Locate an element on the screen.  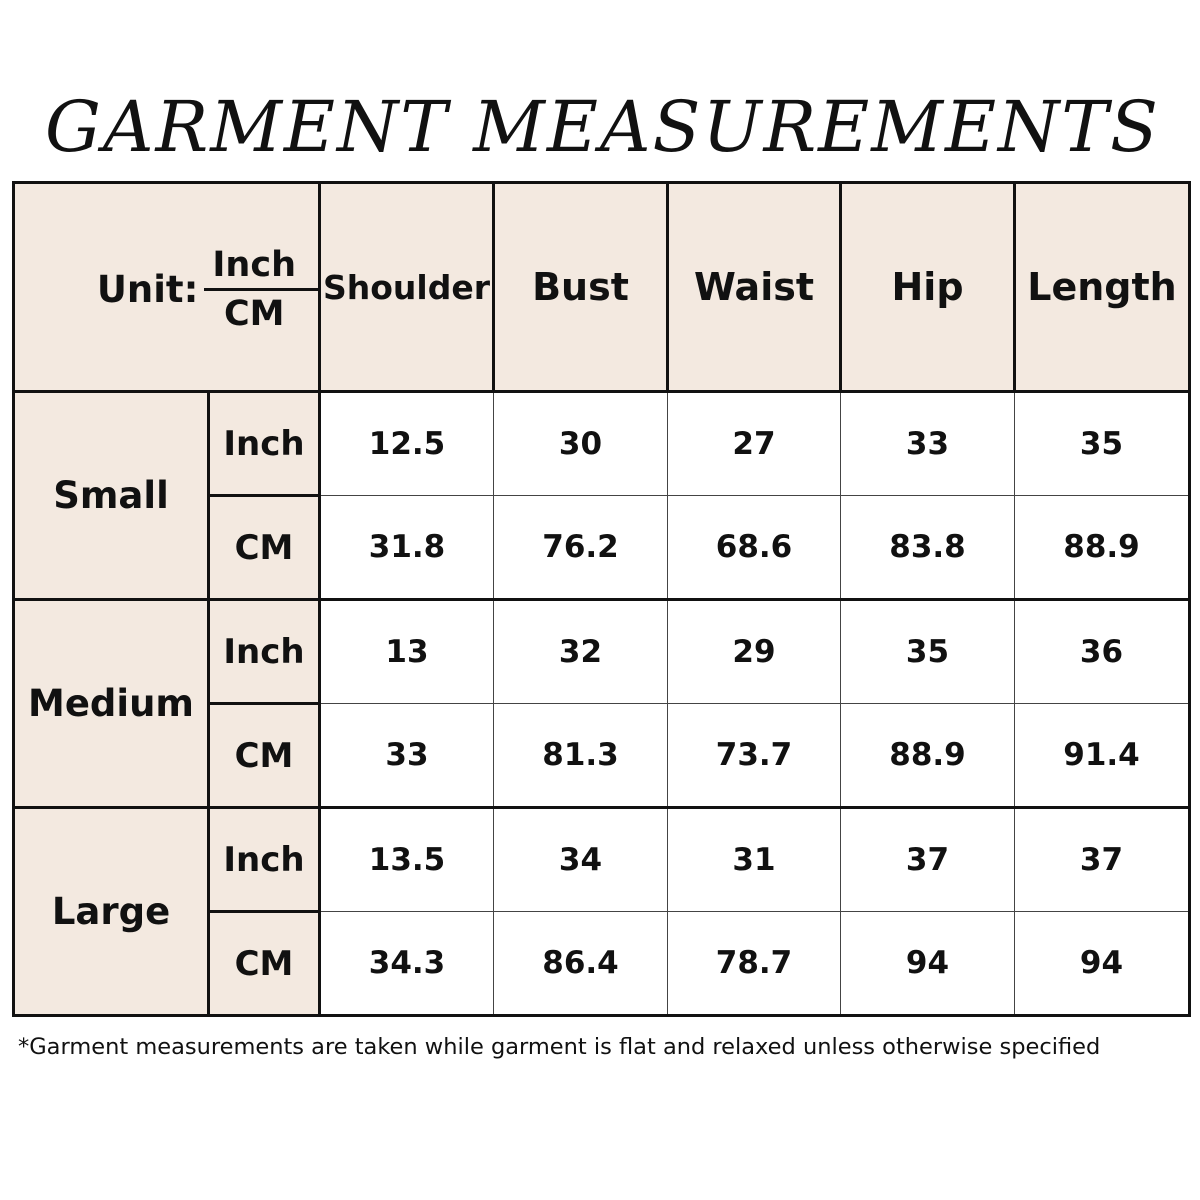
page-title: GARMENT MEASUREMENTS is located at coordinates (602, 127).